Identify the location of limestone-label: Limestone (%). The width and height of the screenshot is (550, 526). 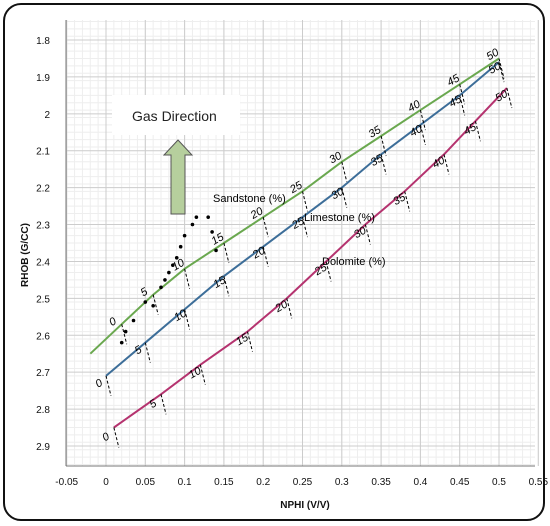
(339, 218).